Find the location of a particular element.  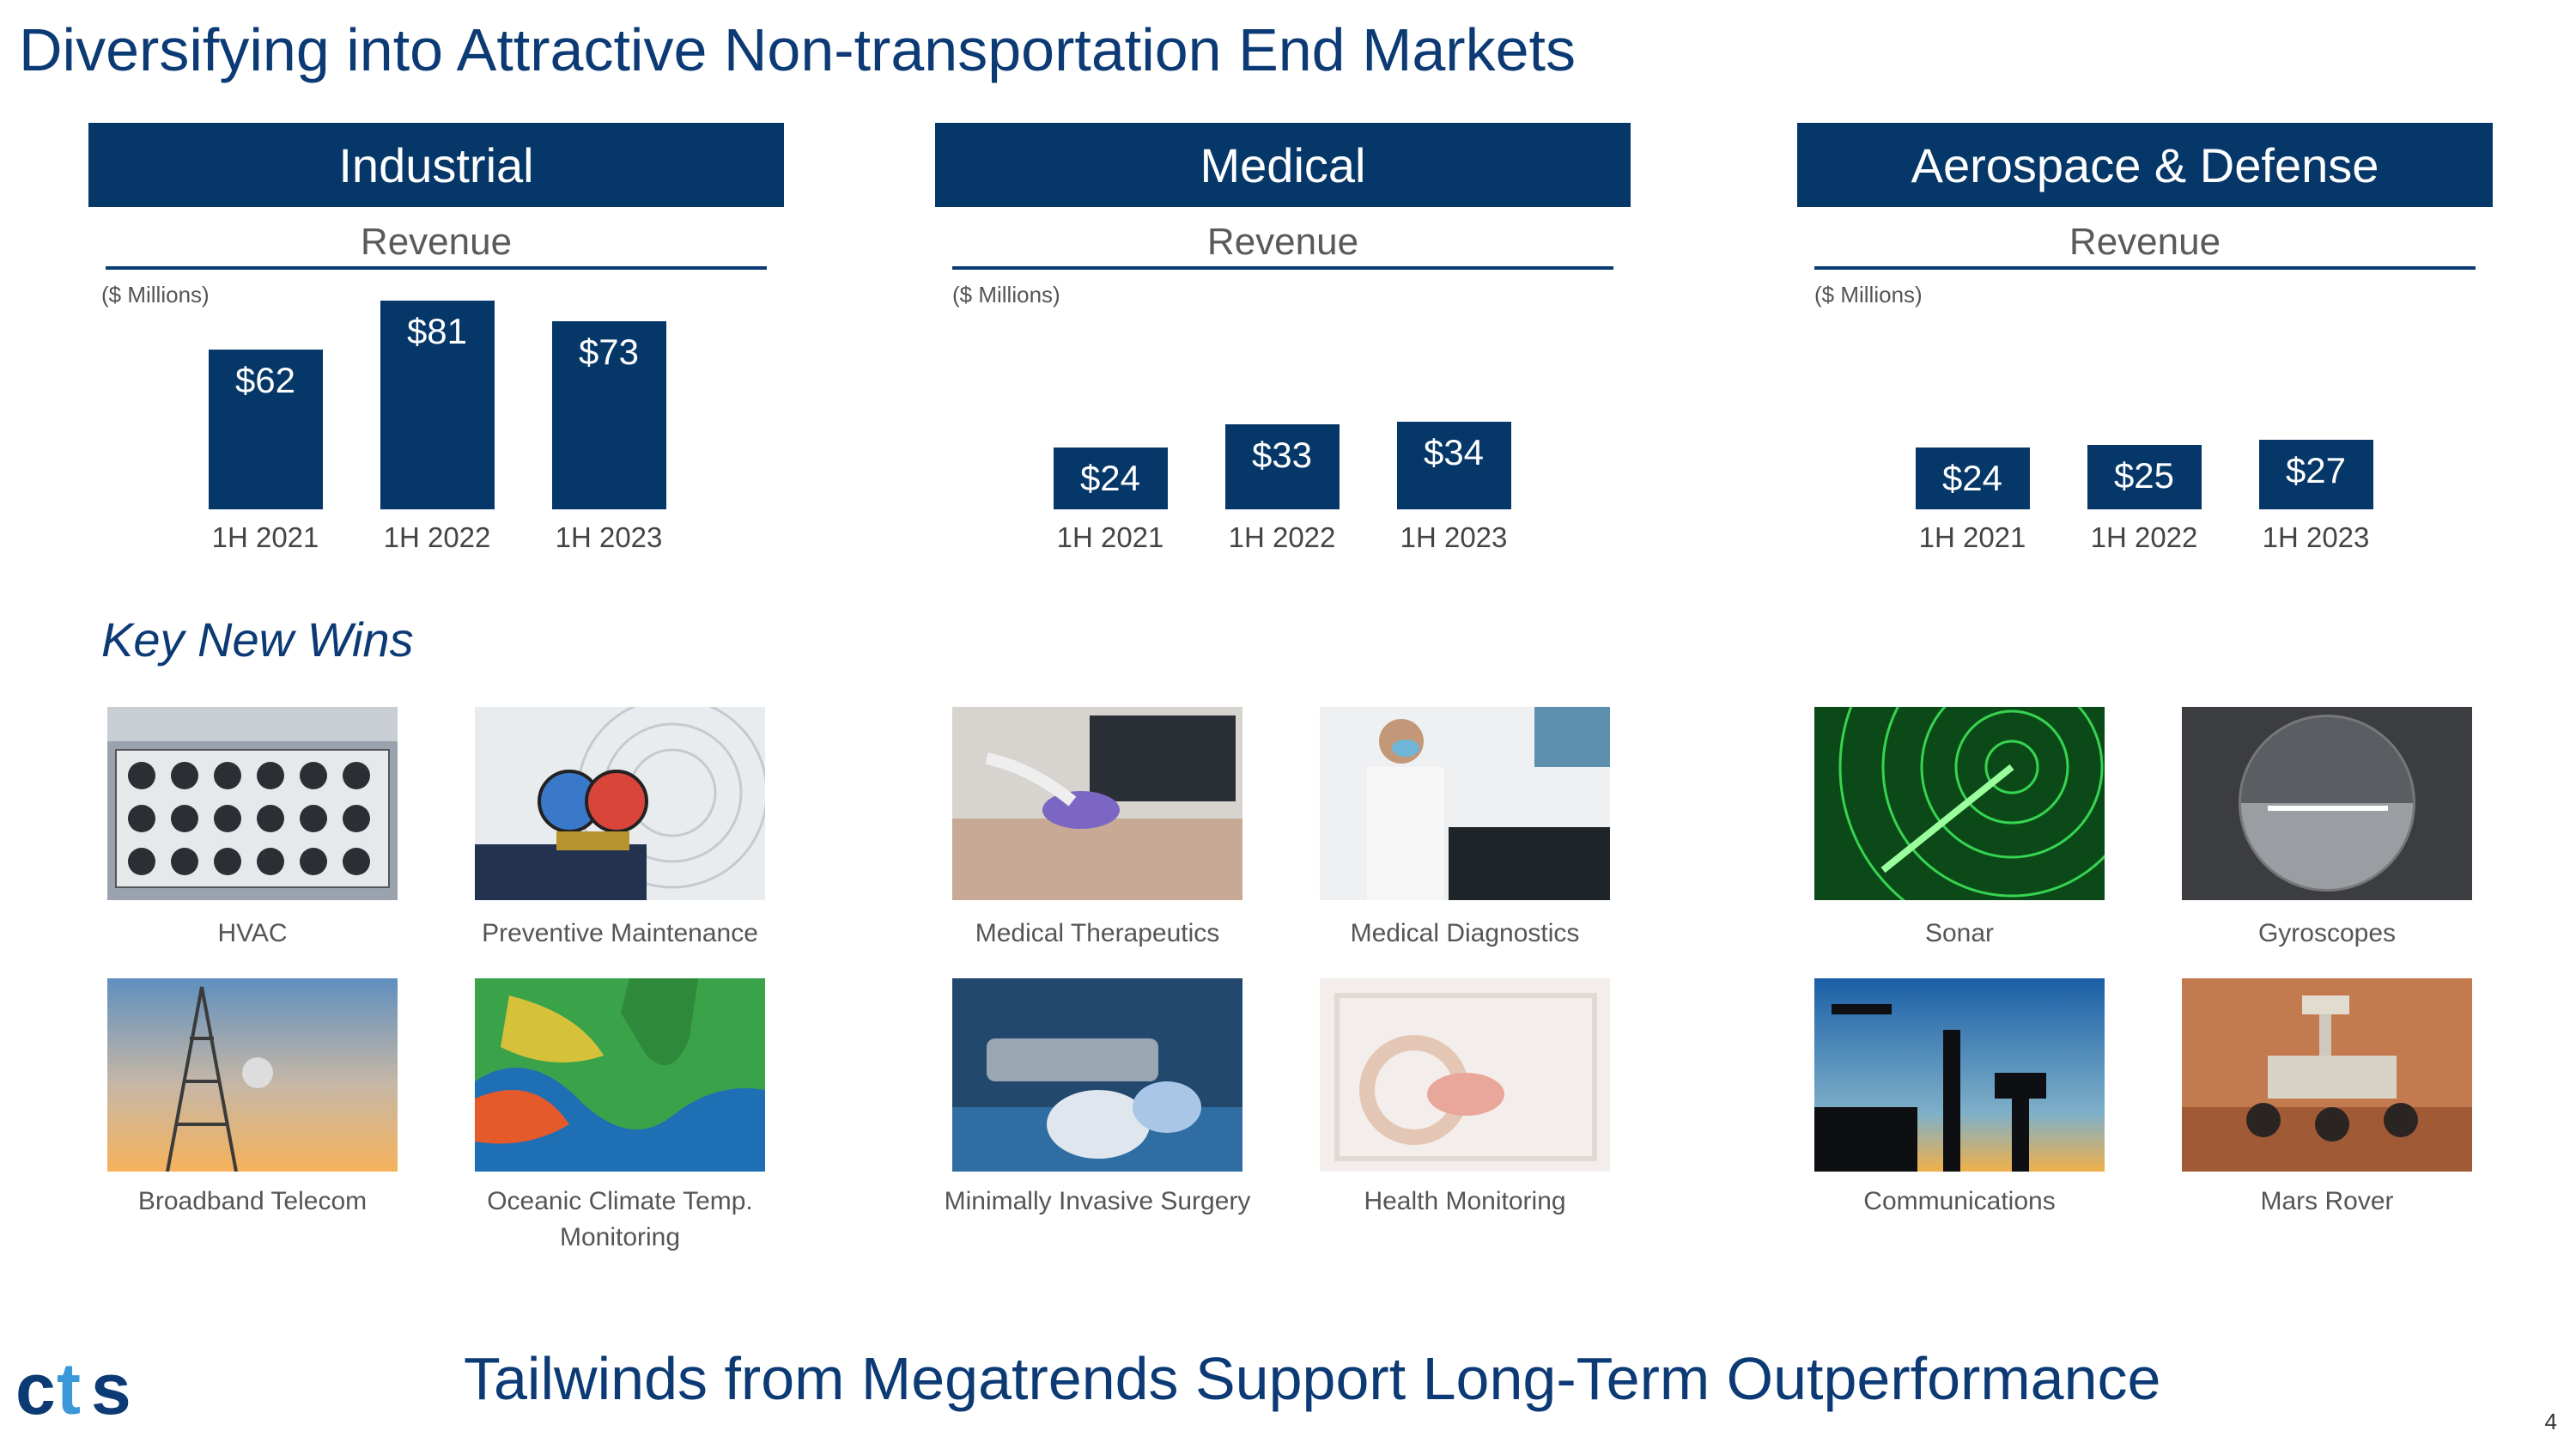

caption-preventive-maintenance: Preventive Maintenance is located at coordinates (620, 933).